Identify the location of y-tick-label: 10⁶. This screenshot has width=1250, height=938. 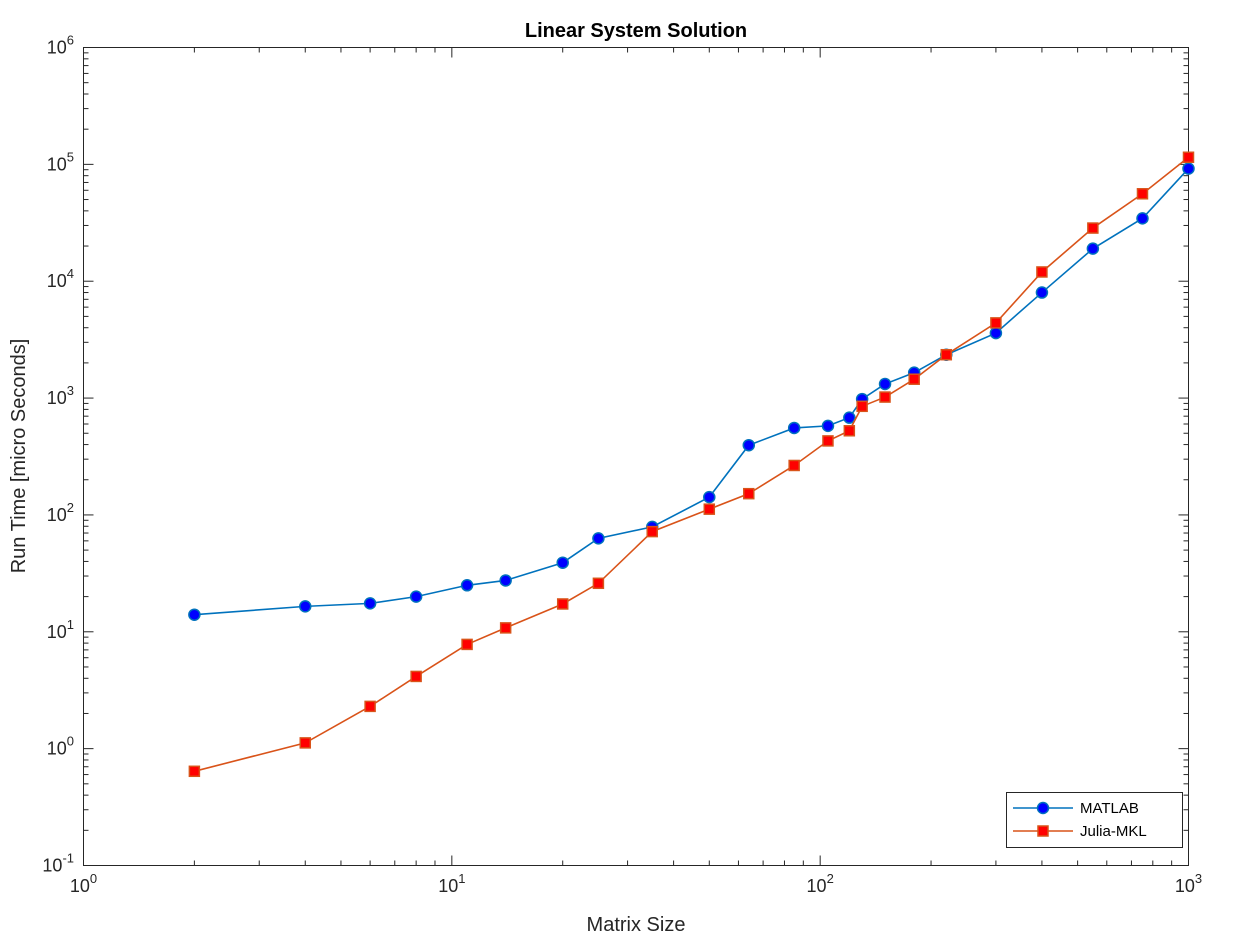
(60, 45).